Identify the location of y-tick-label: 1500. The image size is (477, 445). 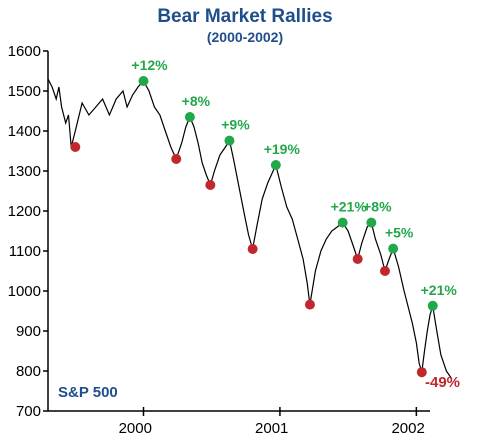
(24, 91).